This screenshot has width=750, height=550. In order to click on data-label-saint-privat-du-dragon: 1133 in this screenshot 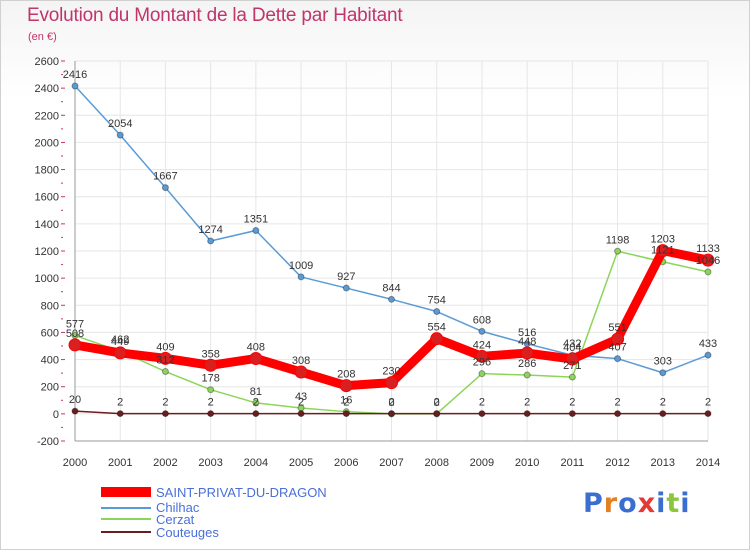, I will do `click(708, 249)`.